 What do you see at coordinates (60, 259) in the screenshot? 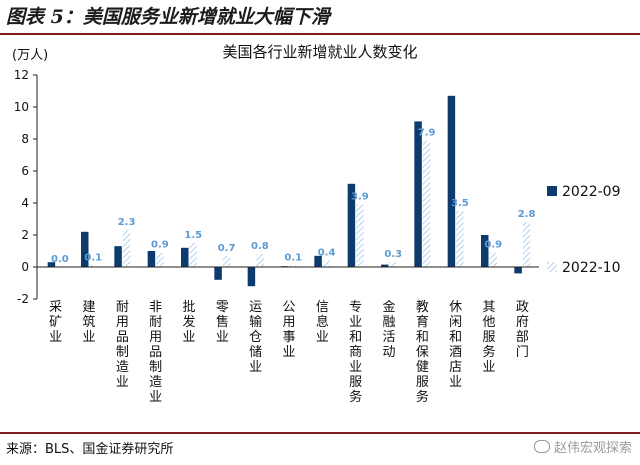
I see `data-label: 0.0` at bounding box center [60, 259].